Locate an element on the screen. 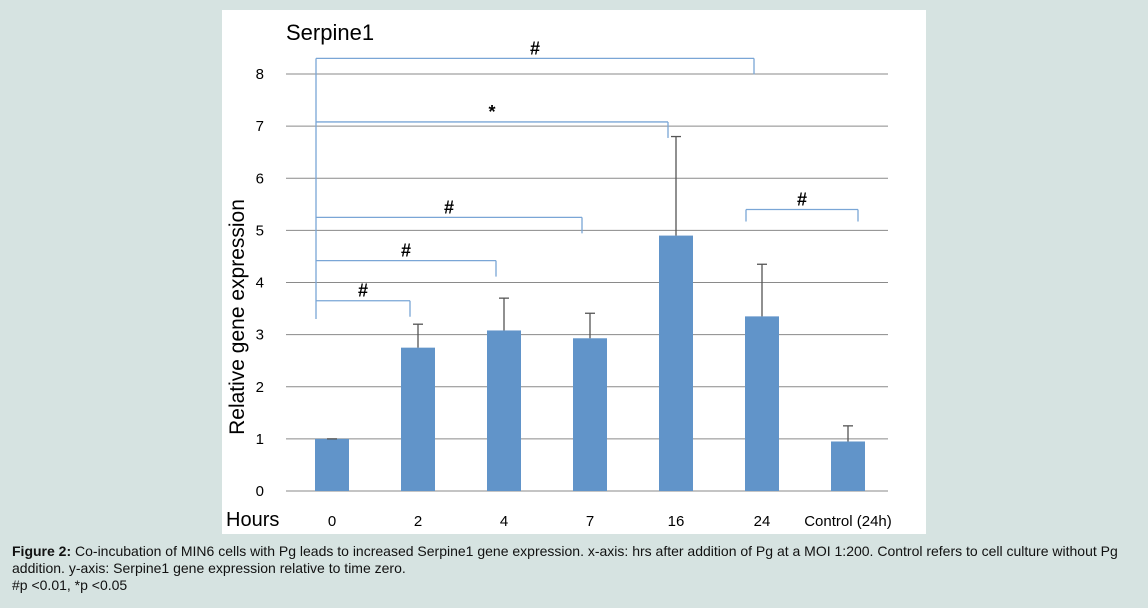  y-tick-label: 6 is located at coordinates (260, 178).